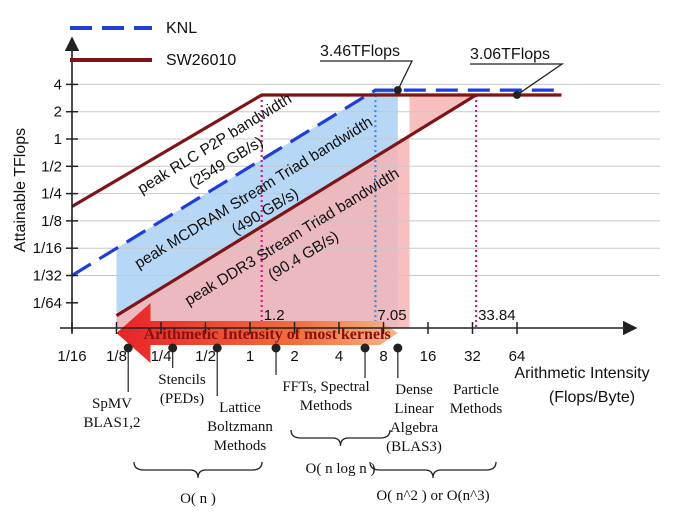 This screenshot has height=518, width=689. What do you see at coordinates (111, 423) in the screenshot?
I see `kernel-label-1-line-2: BLAS1,2` at bounding box center [111, 423].